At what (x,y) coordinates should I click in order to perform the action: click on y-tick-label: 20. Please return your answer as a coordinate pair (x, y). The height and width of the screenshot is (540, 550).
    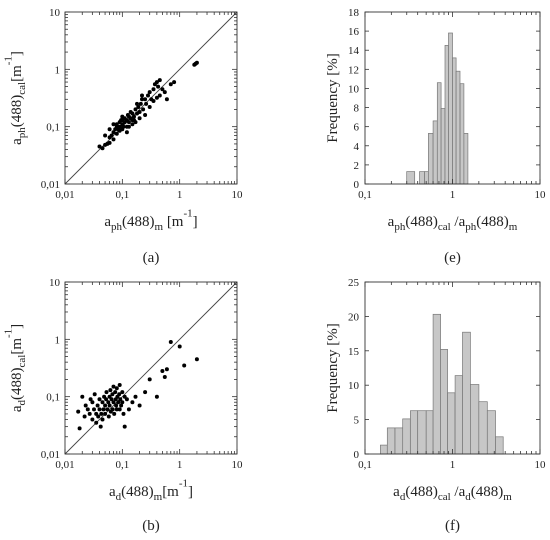
    Looking at the image, I should click on (354, 317).